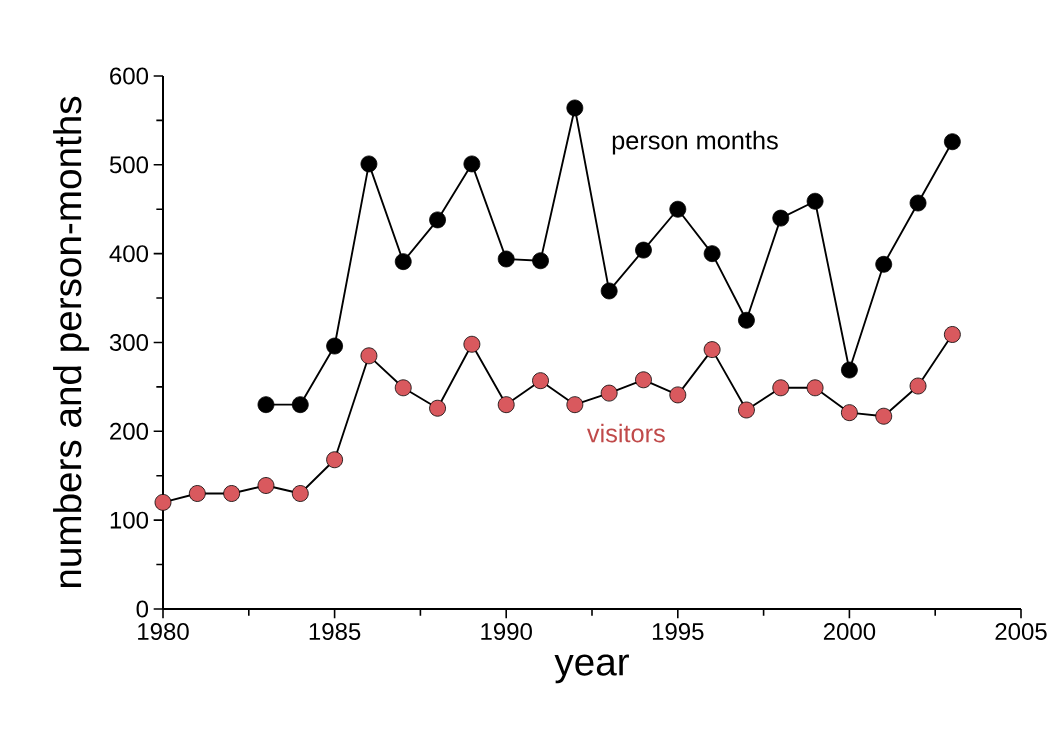 The width and height of the screenshot is (1064, 737). What do you see at coordinates (678, 632) in the screenshot?
I see `x-tick-label: 1995` at bounding box center [678, 632].